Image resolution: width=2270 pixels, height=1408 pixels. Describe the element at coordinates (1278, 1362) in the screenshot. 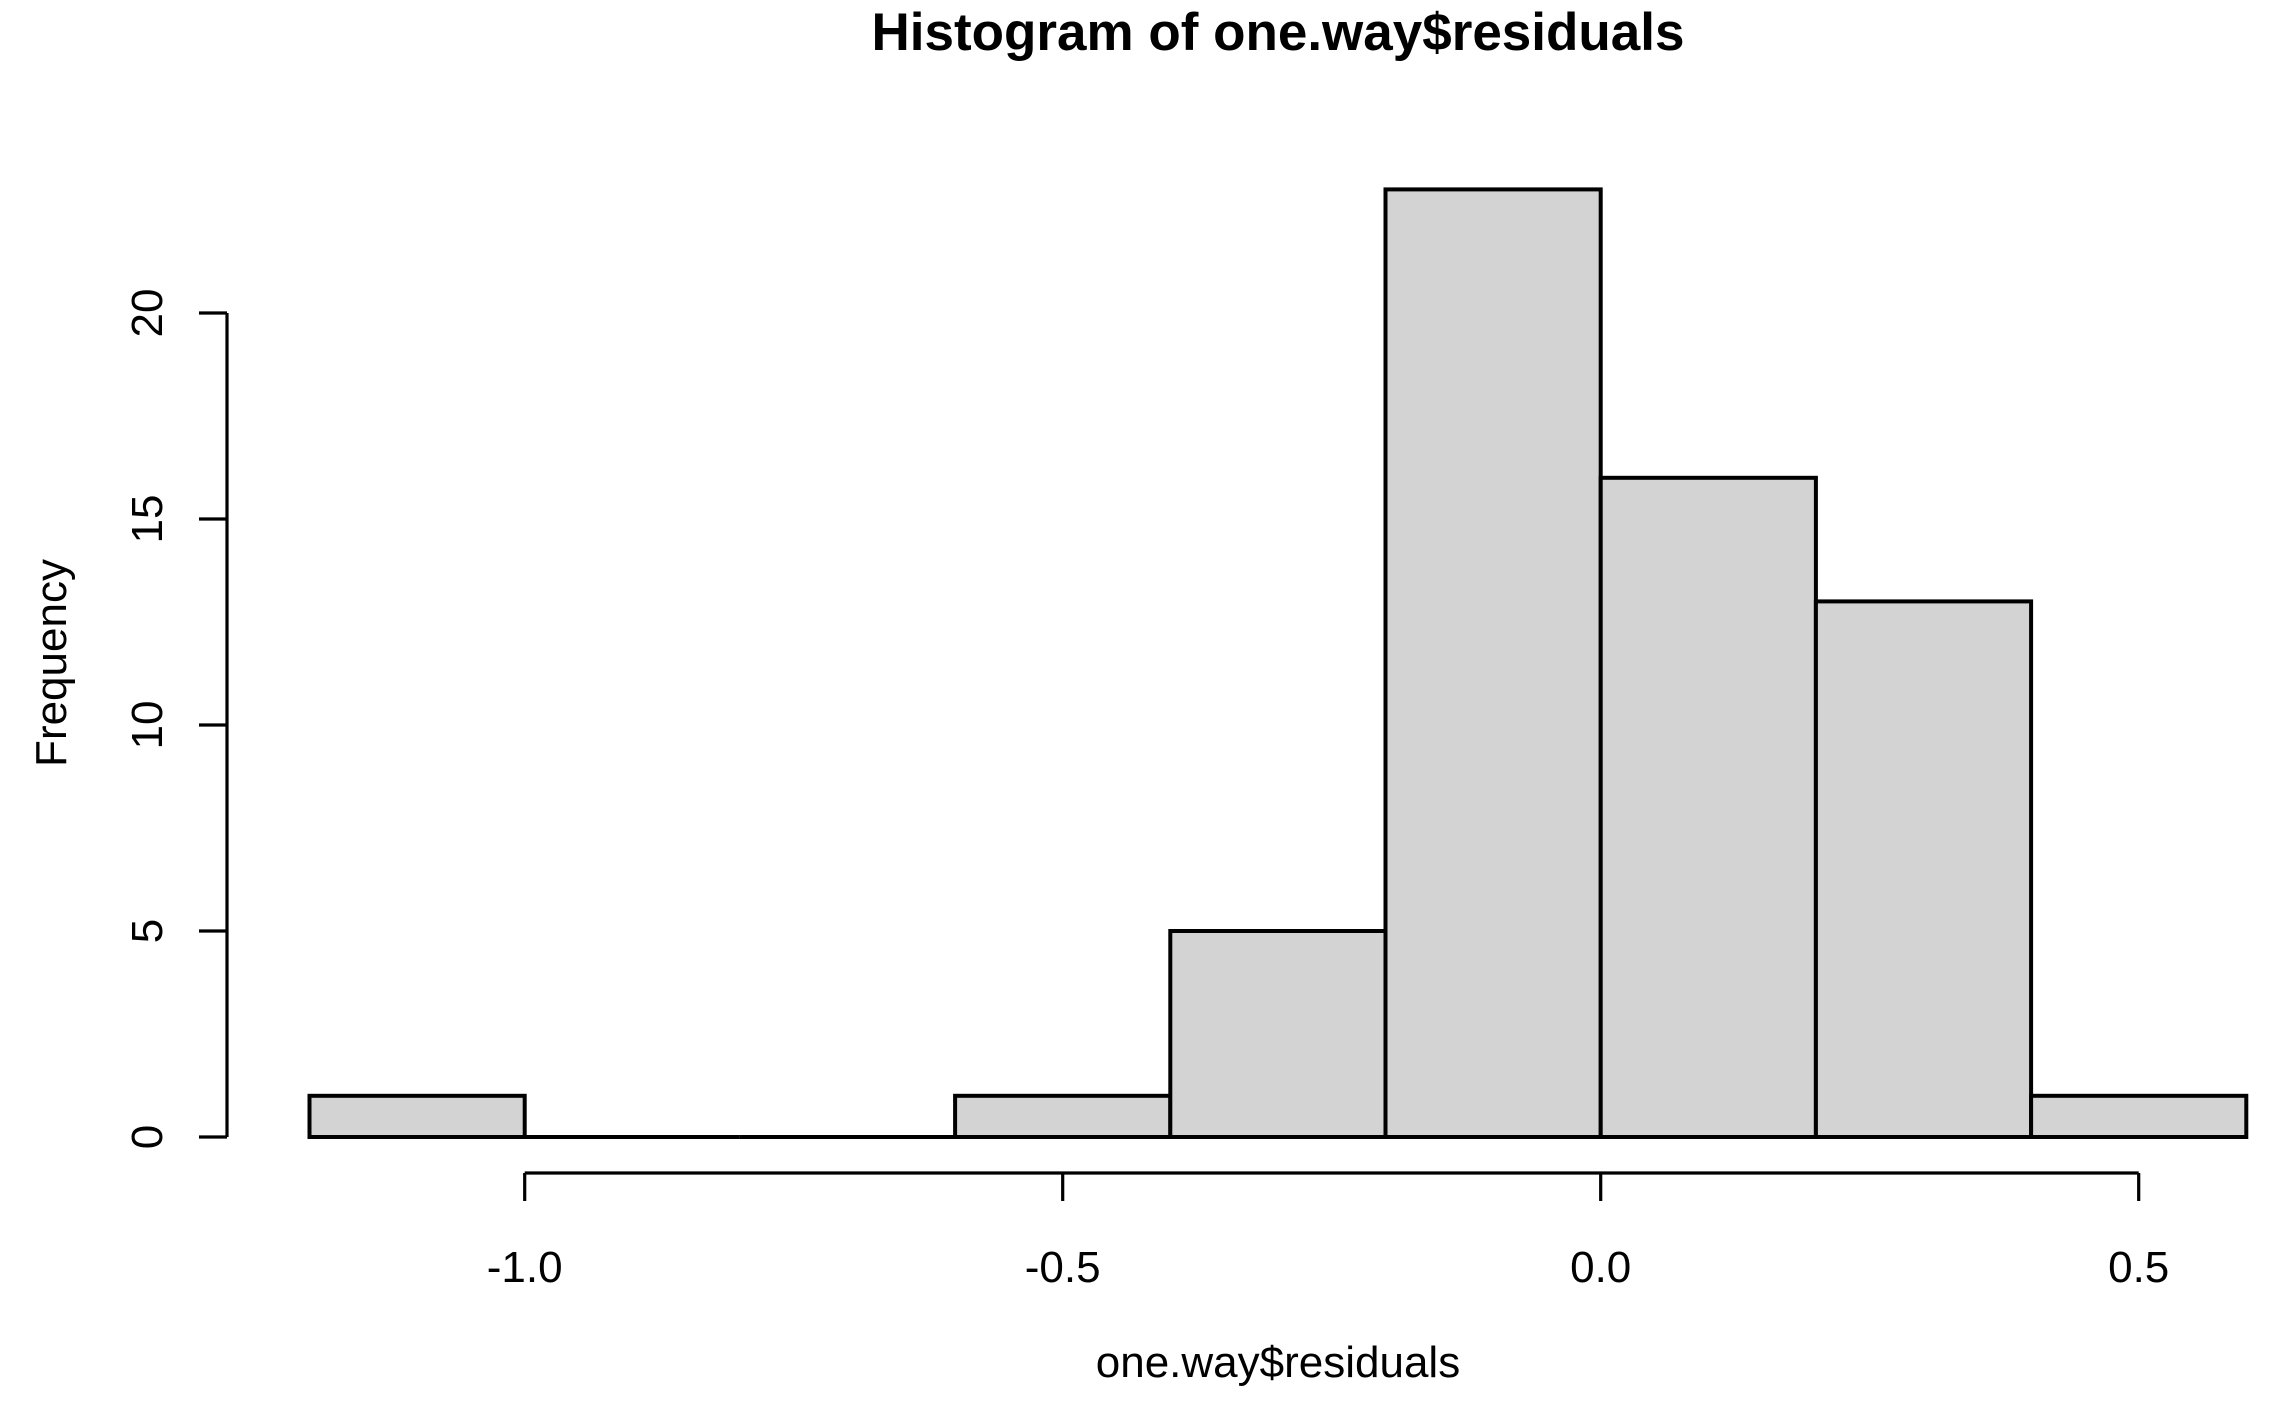

I see `x-axis-label: one.way$residuals` at that location.